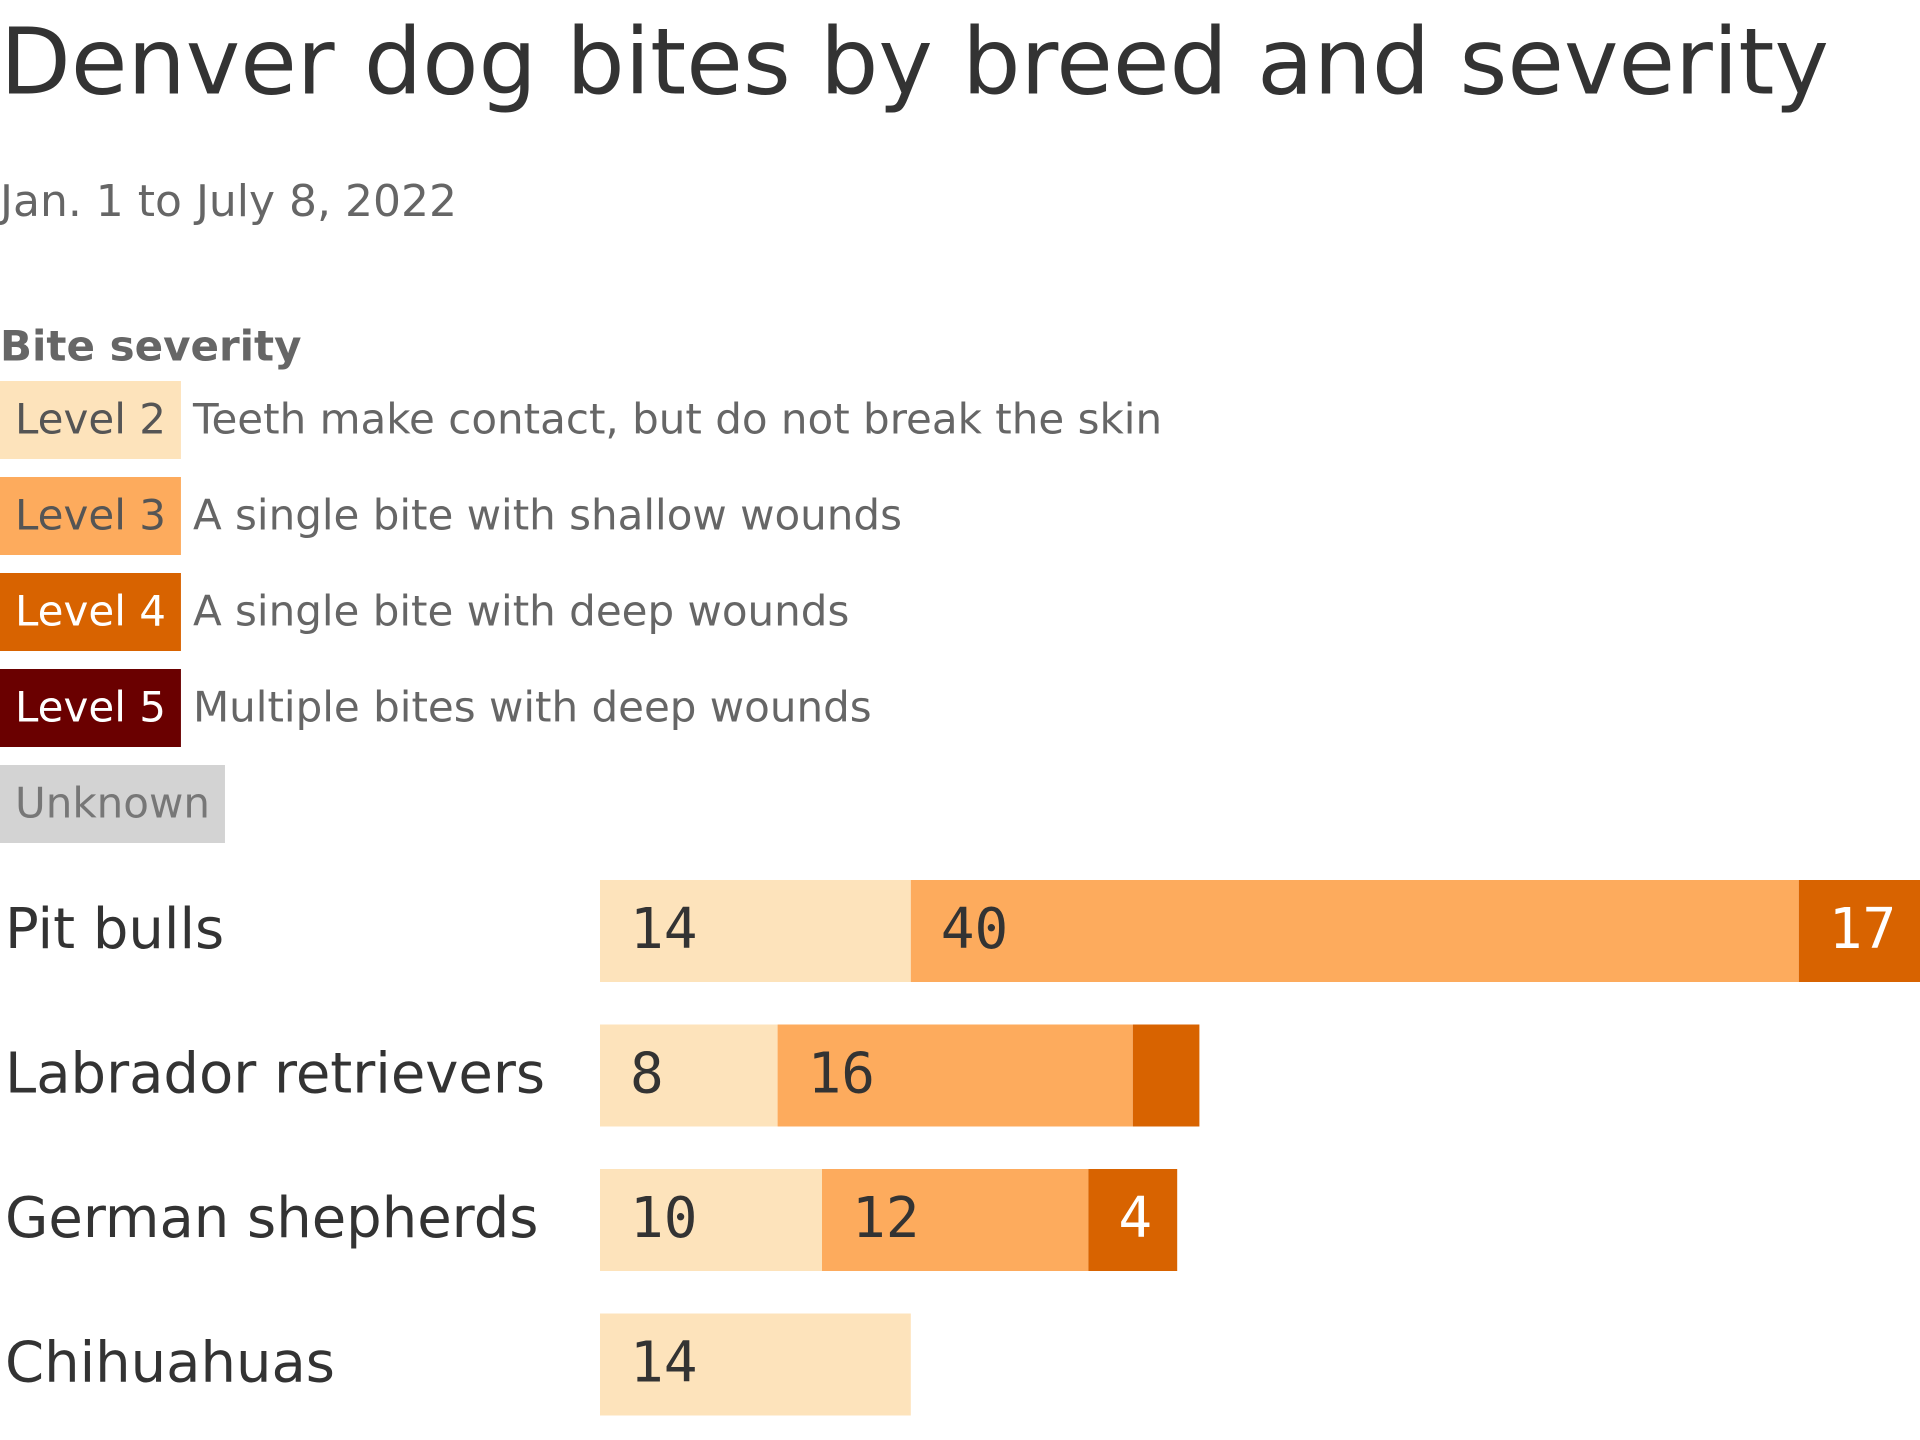 The height and width of the screenshot is (1440, 1920). I want to click on value-label: 4, so click(1135, 1218).